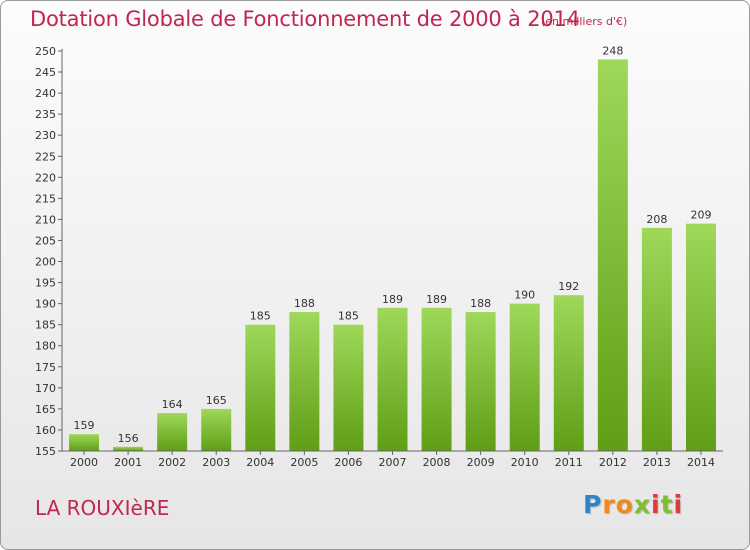 This screenshot has width=750, height=550. I want to click on y-tick-label: 215, so click(45, 198).